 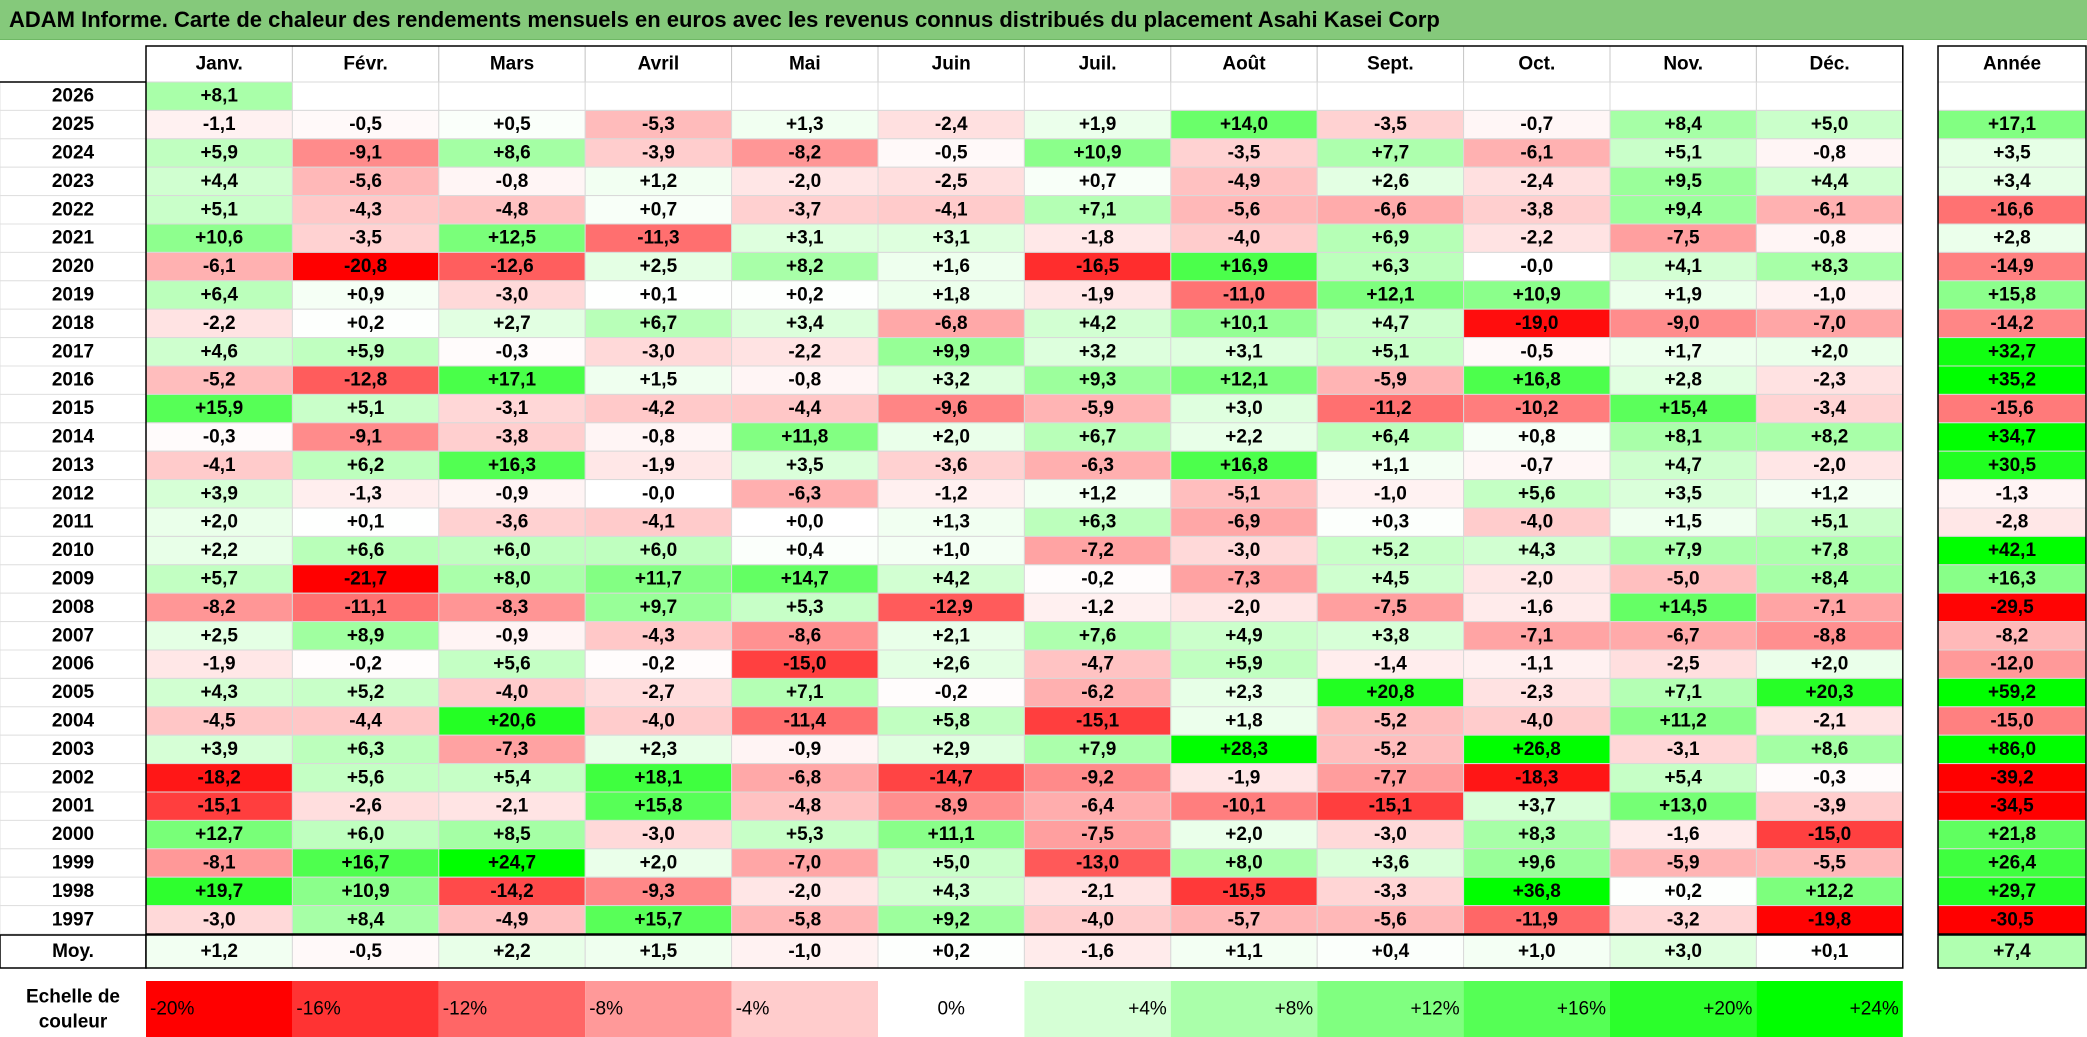 What do you see at coordinates (1683, 863) in the screenshot?
I see `heat-cell-value: -5,9` at bounding box center [1683, 863].